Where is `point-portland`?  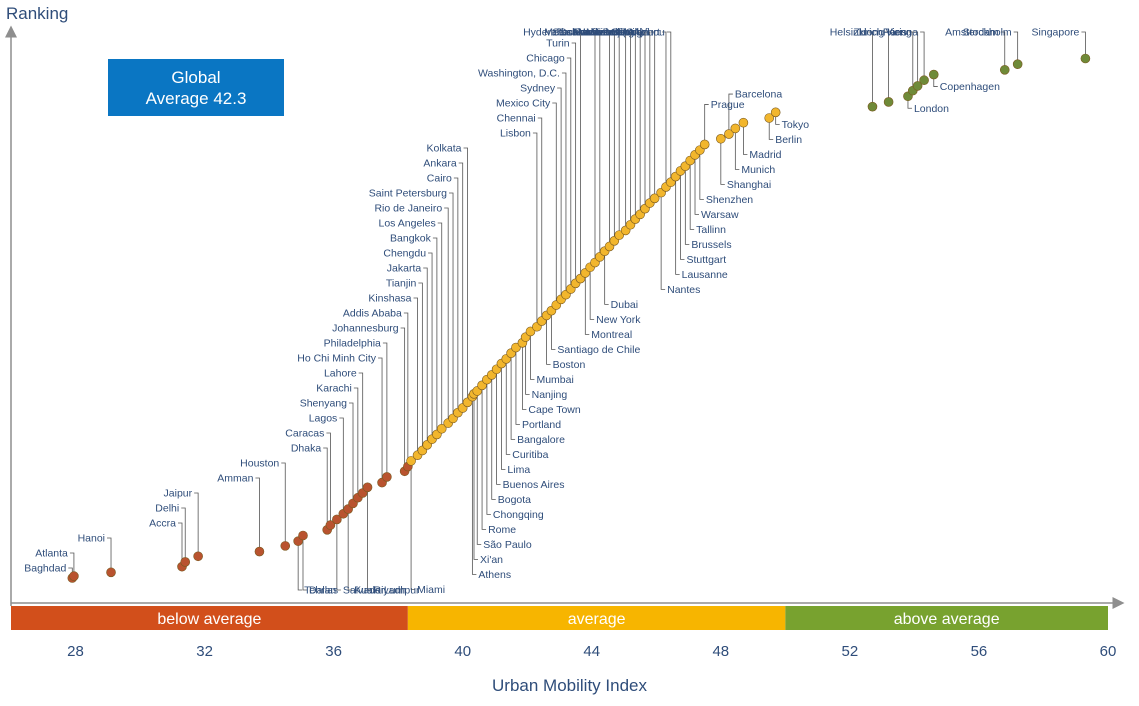
point-portland is located at coordinates (516, 347).